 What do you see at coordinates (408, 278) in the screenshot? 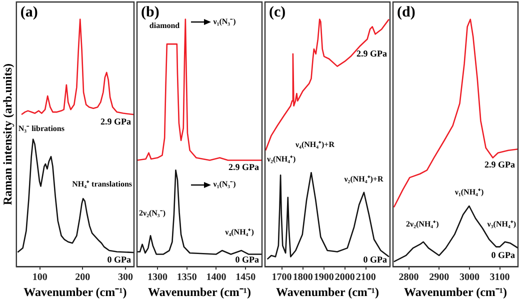
I see `x-tick-label: 2800` at bounding box center [408, 278].